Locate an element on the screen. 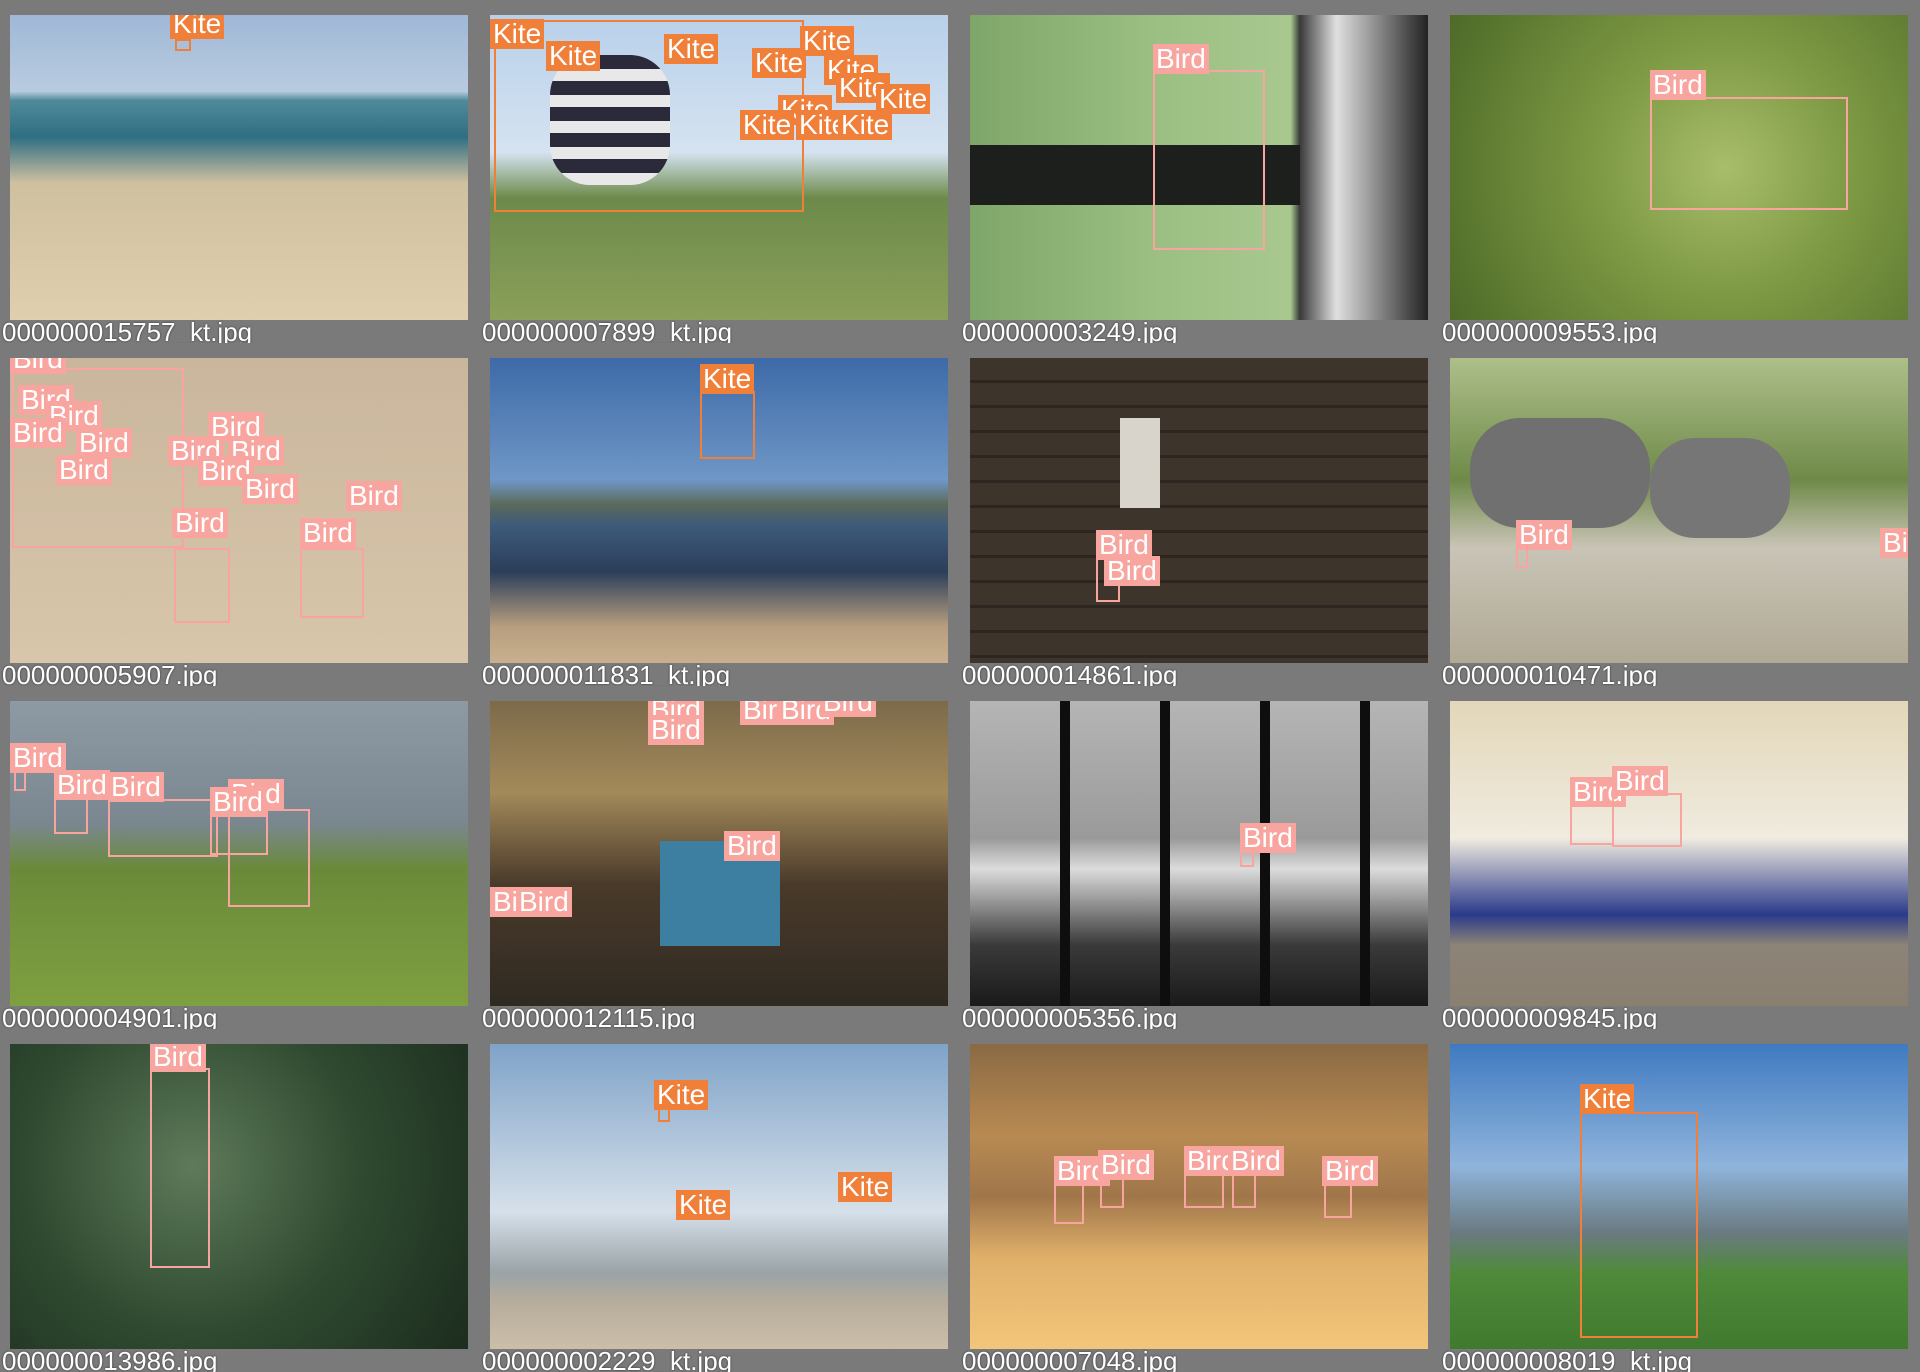  image-tile: Kite 000000008019_kt.jpg is located at coordinates (1680, 1200).